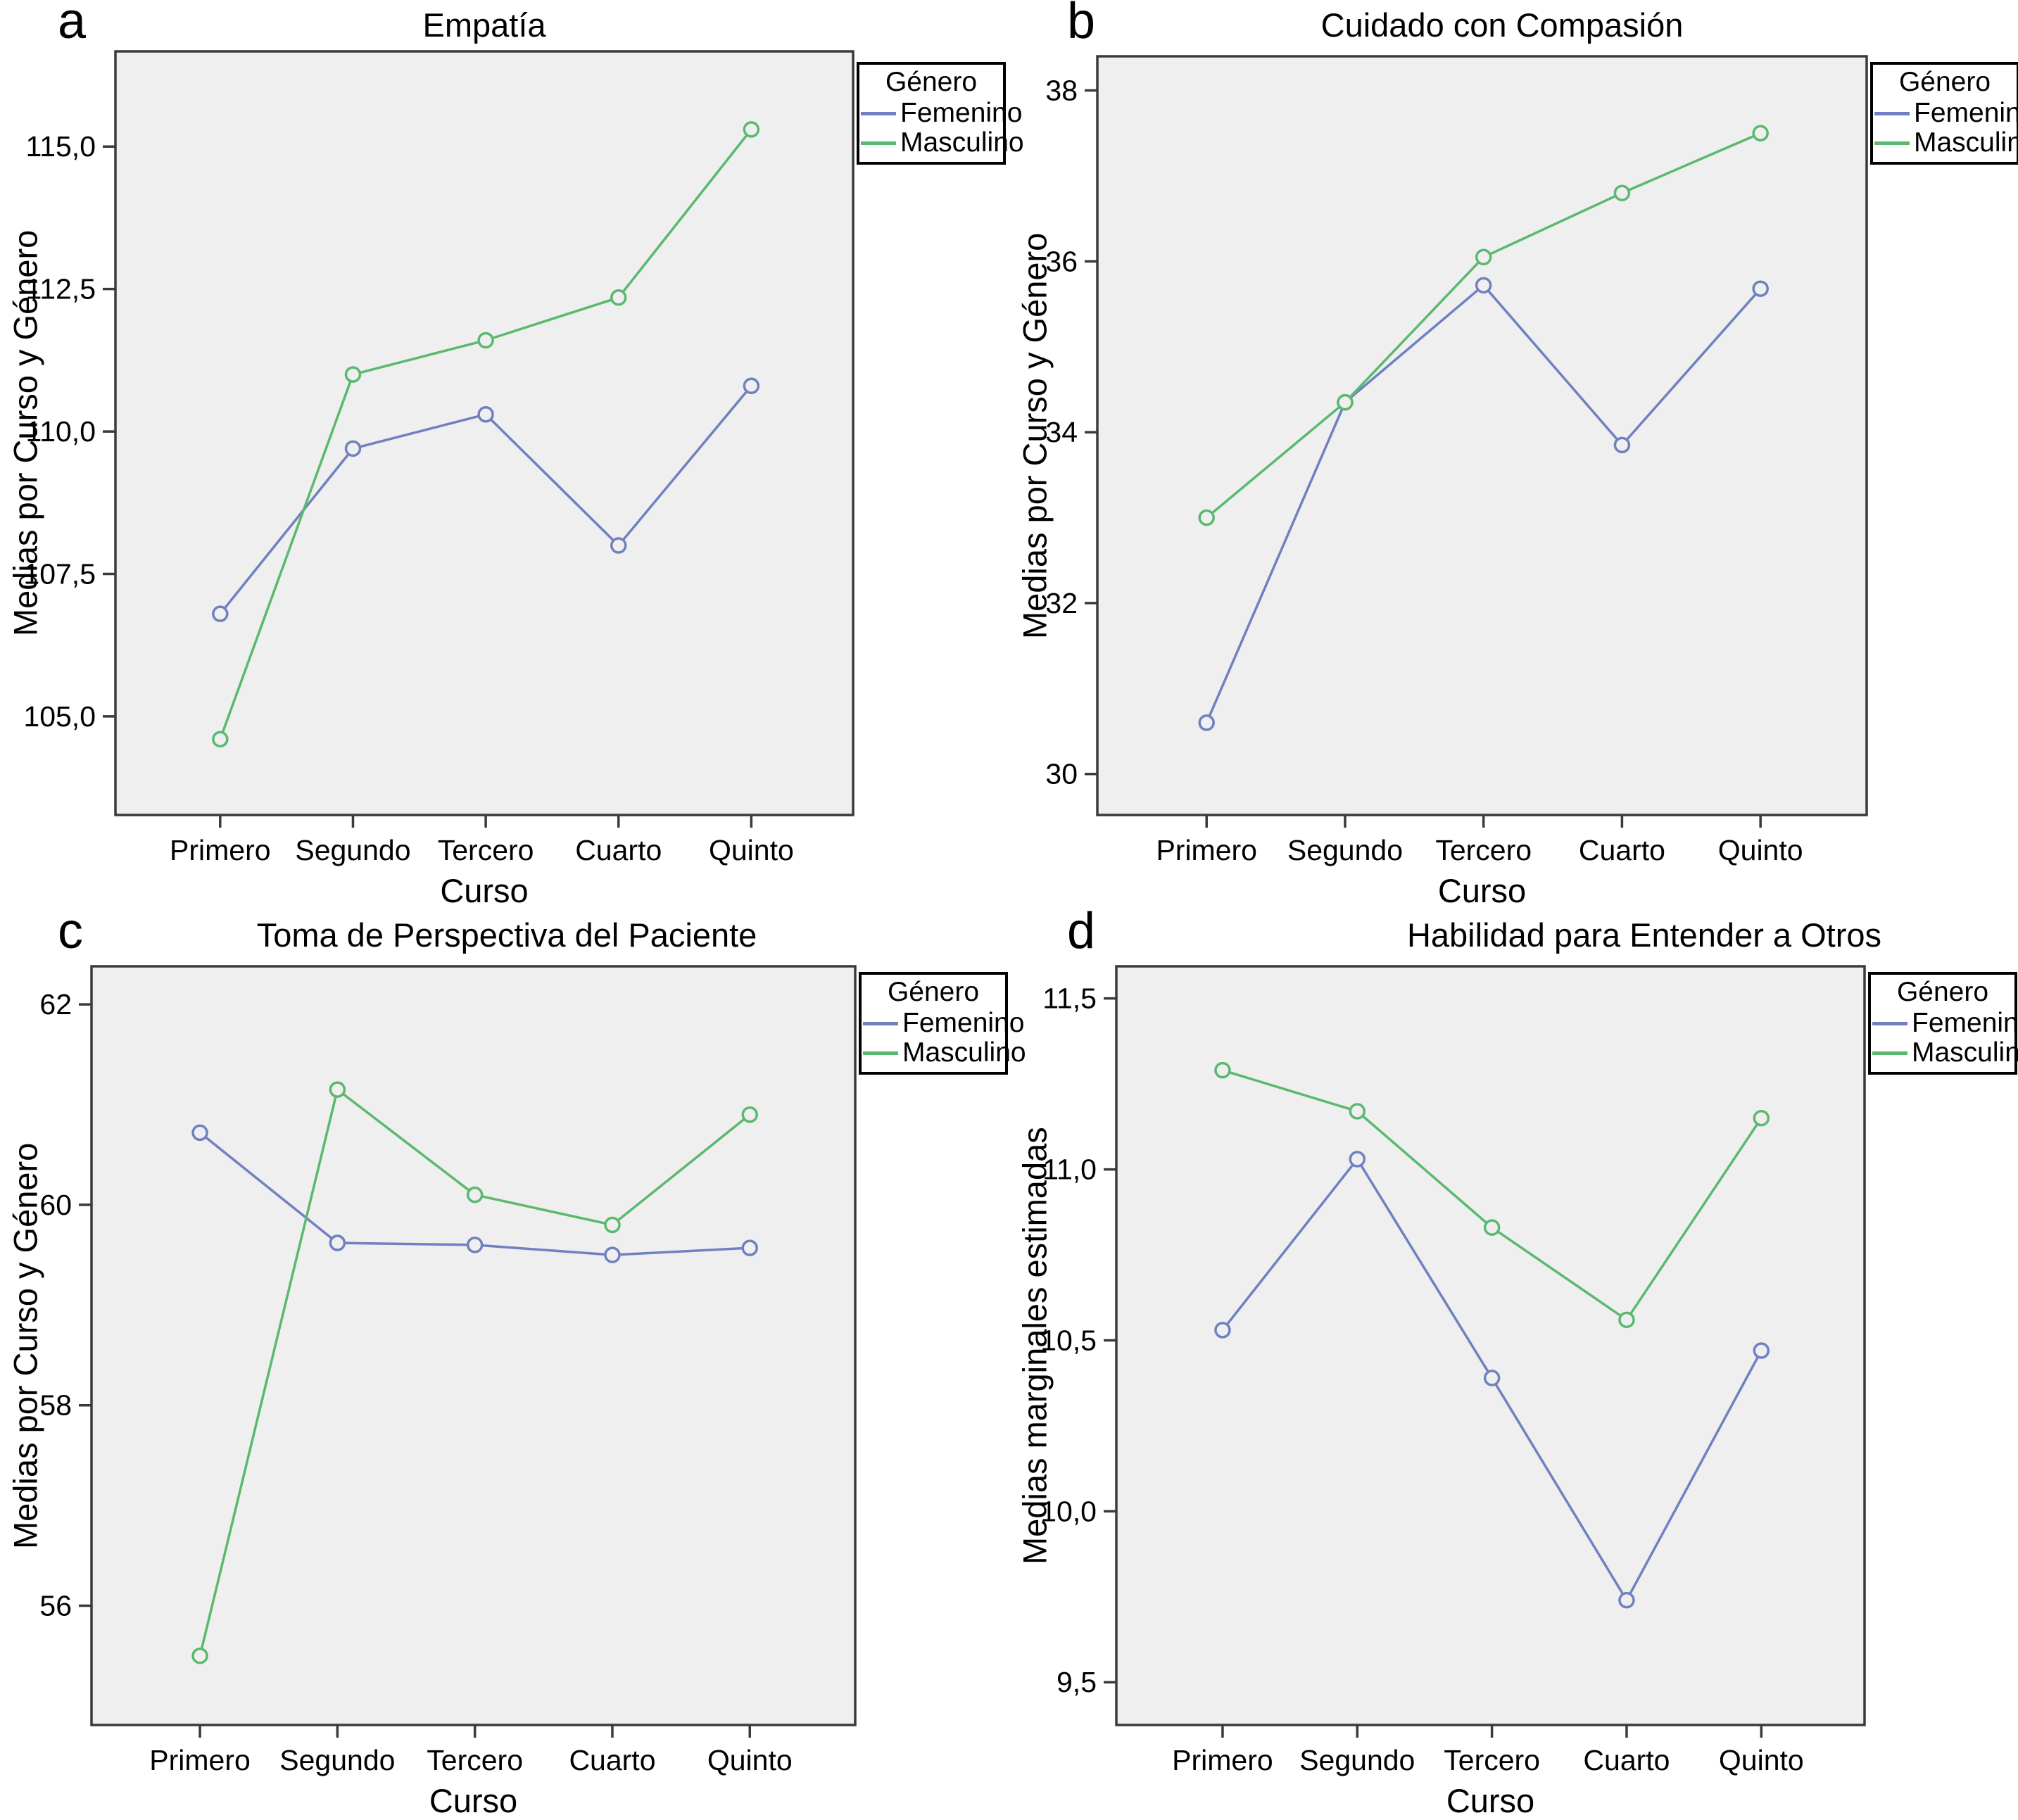 The width and height of the screenshot is (2018, 1820). I want to click on y-tick-label: 30, so click(1061, 774).